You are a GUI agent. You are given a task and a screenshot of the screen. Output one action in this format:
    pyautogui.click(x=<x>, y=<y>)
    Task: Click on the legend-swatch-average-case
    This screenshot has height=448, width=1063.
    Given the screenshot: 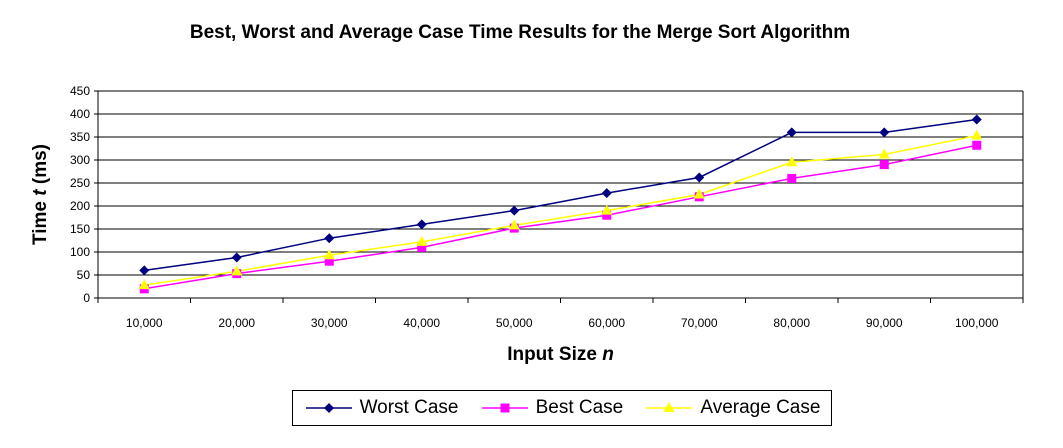 What is the action you would take?
    pyautogui.click(x=669, y=407)
    